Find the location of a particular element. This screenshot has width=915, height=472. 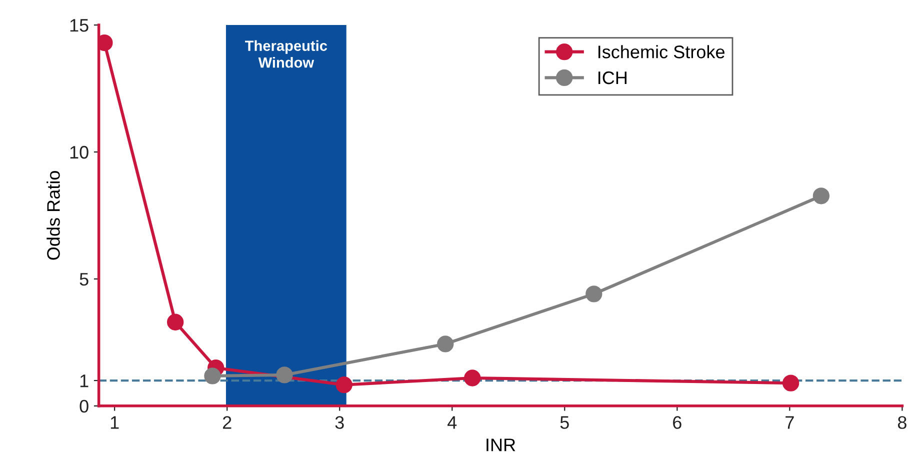

y-tick-label: 0 is located at coordinates (84, 406).